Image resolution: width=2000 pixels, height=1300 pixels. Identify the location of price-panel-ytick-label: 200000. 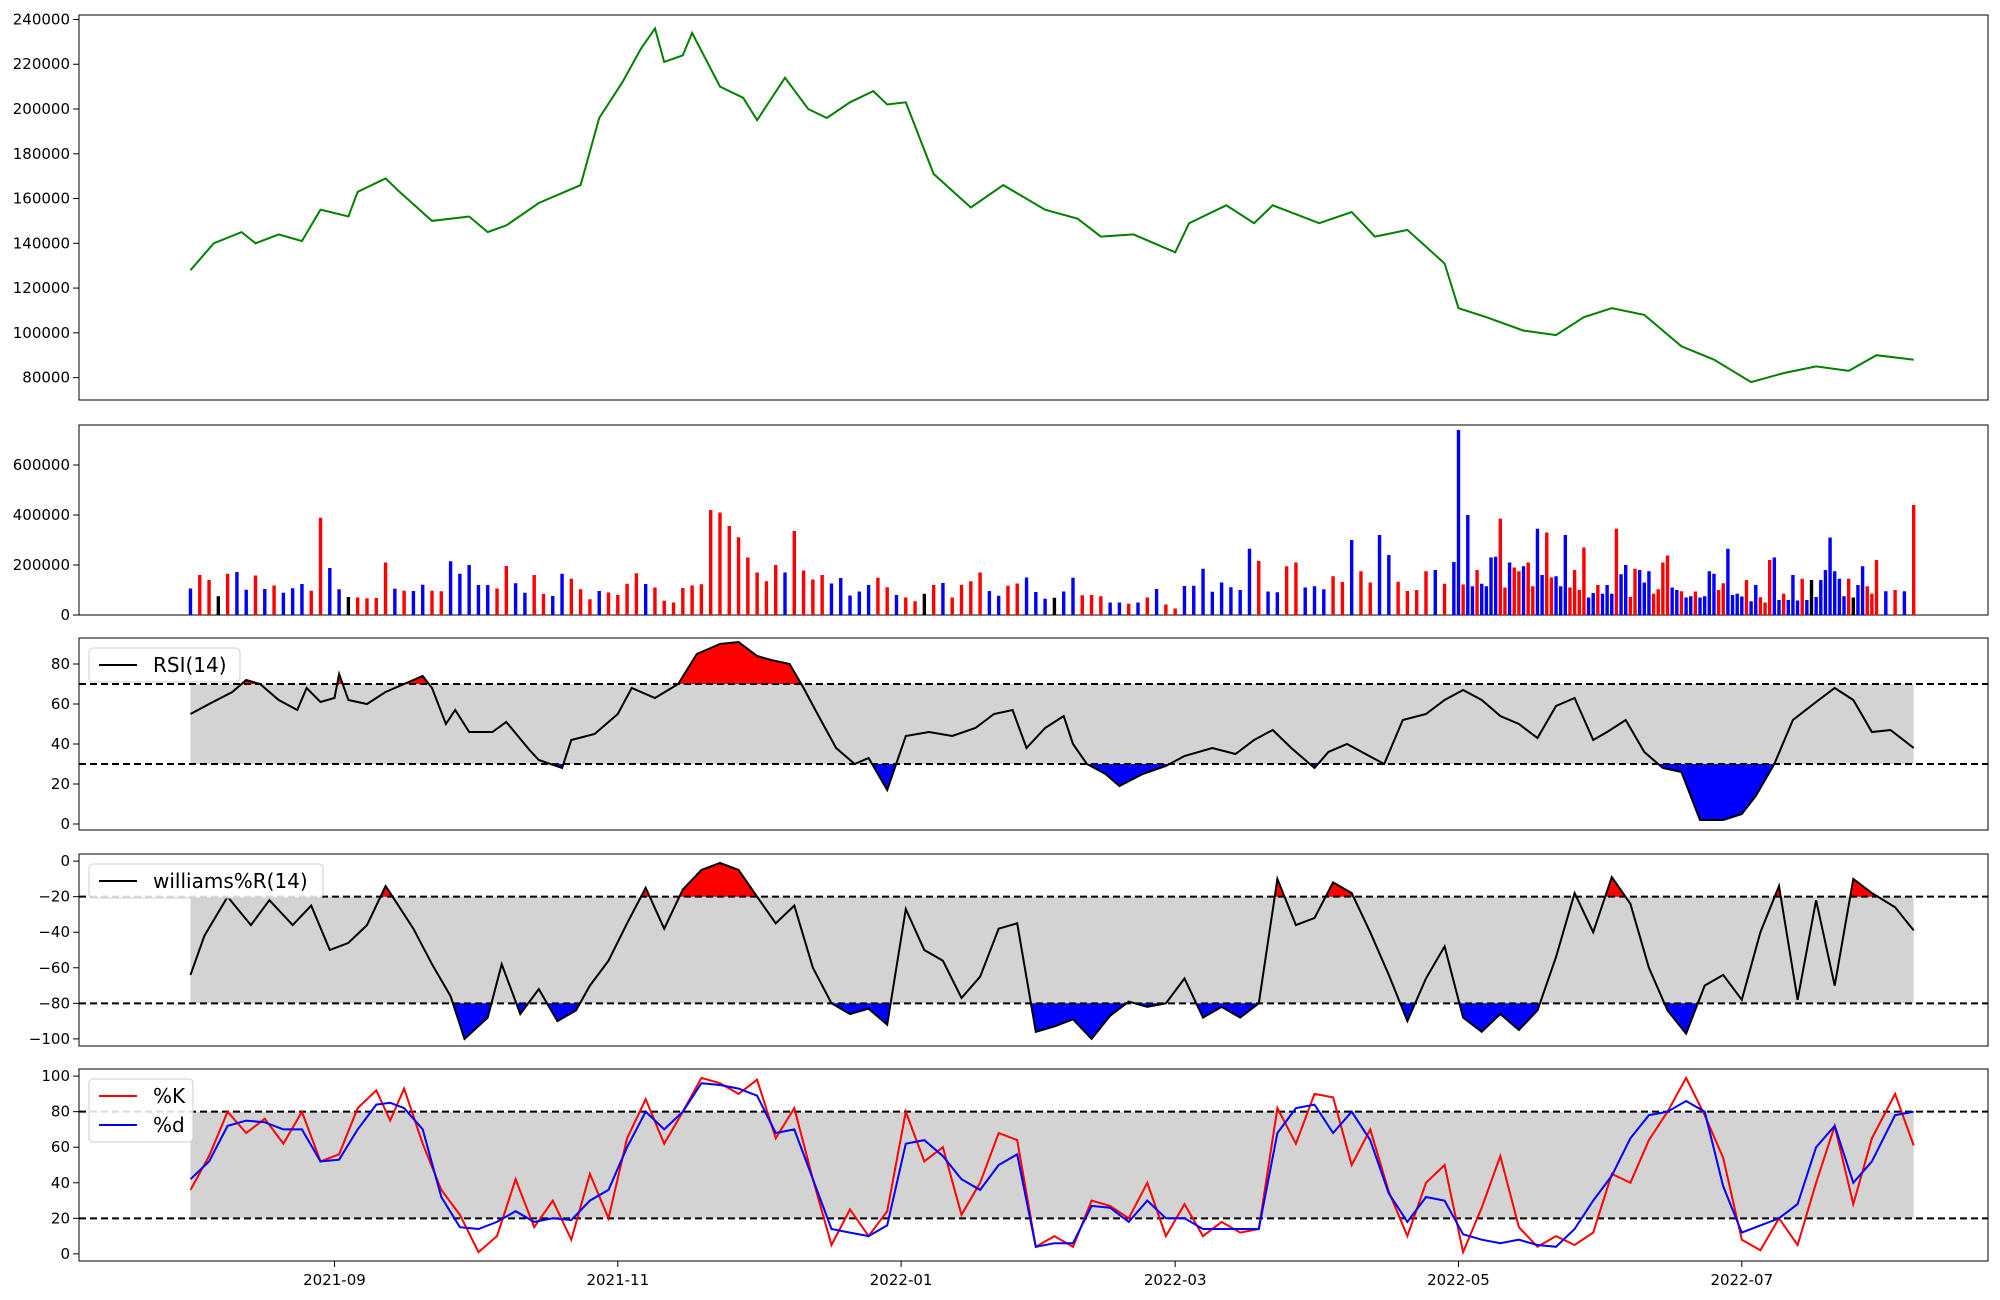
(41, 109).